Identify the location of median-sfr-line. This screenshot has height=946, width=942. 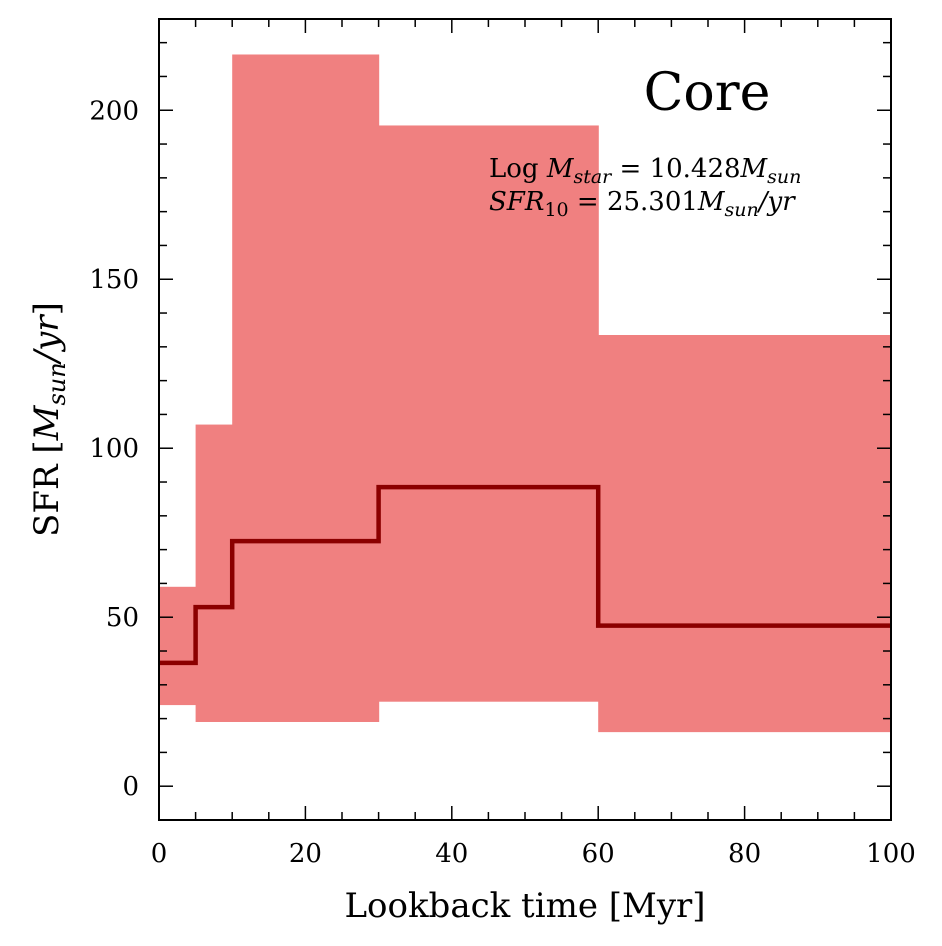
(525, 575).